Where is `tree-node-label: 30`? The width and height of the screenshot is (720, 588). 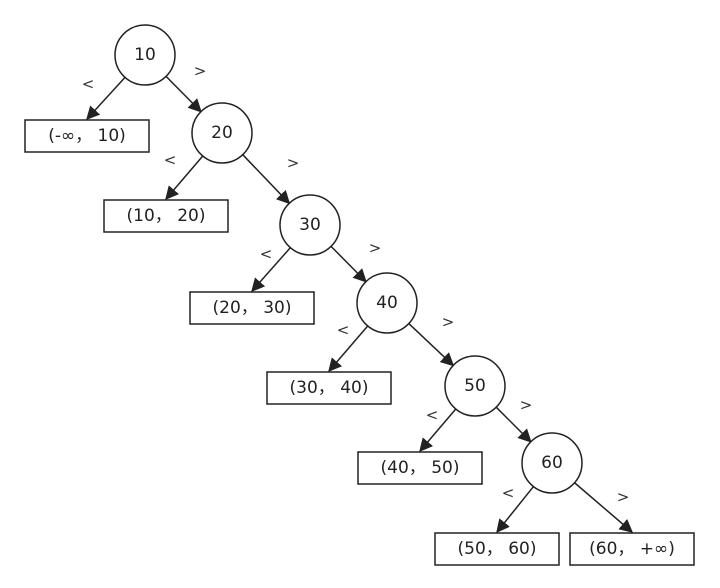 tree-node-label: 30 is located at coordinates (310, 225).